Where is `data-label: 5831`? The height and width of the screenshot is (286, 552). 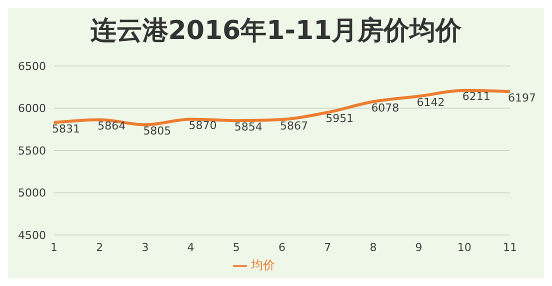 data-label: 5831 is located at coordinates (66, 129).